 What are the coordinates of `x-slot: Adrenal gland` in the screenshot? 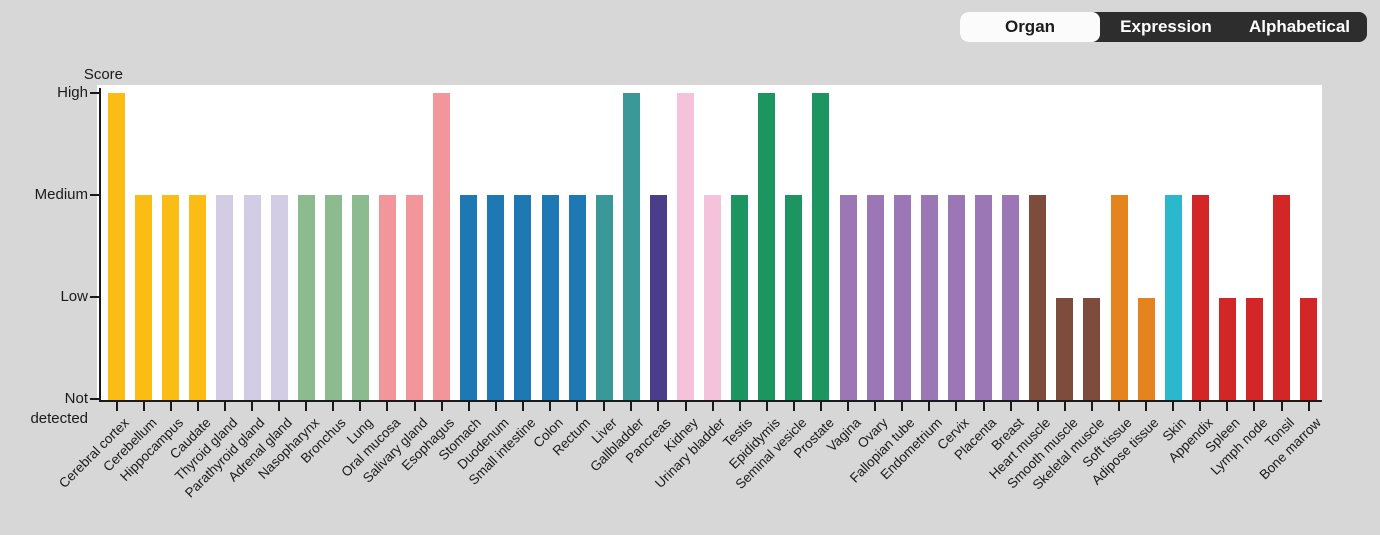 It's located at (260, 468).